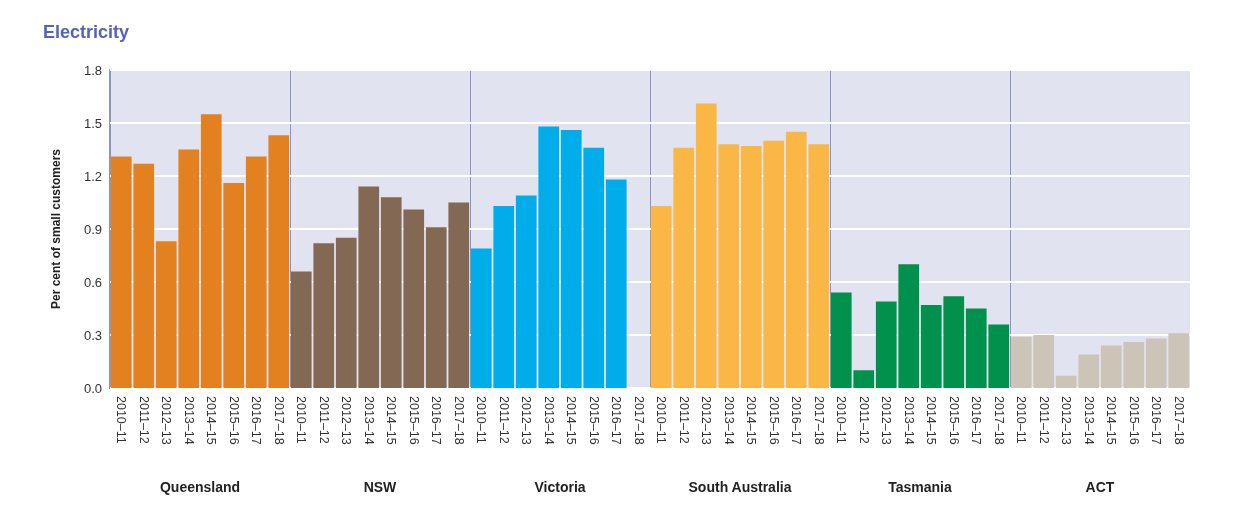  Describe the element at coordinates (740, 487) in the screenshot. I see `x-axis-title: South Australia` at that location.